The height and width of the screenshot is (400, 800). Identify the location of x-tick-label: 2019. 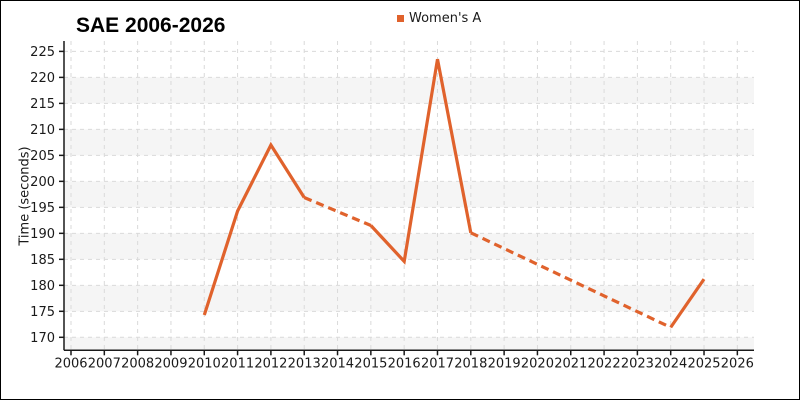
(504, 363).